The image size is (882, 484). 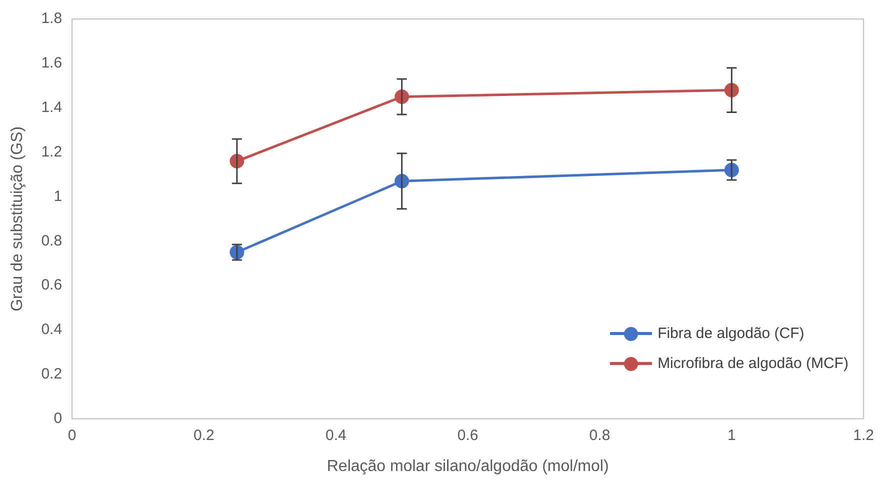 What do you see at coordinates (17, 219) in the screenshot?
I see `y-axis-title: Grau de substituição (GS)` at bounding box center [17, 219].